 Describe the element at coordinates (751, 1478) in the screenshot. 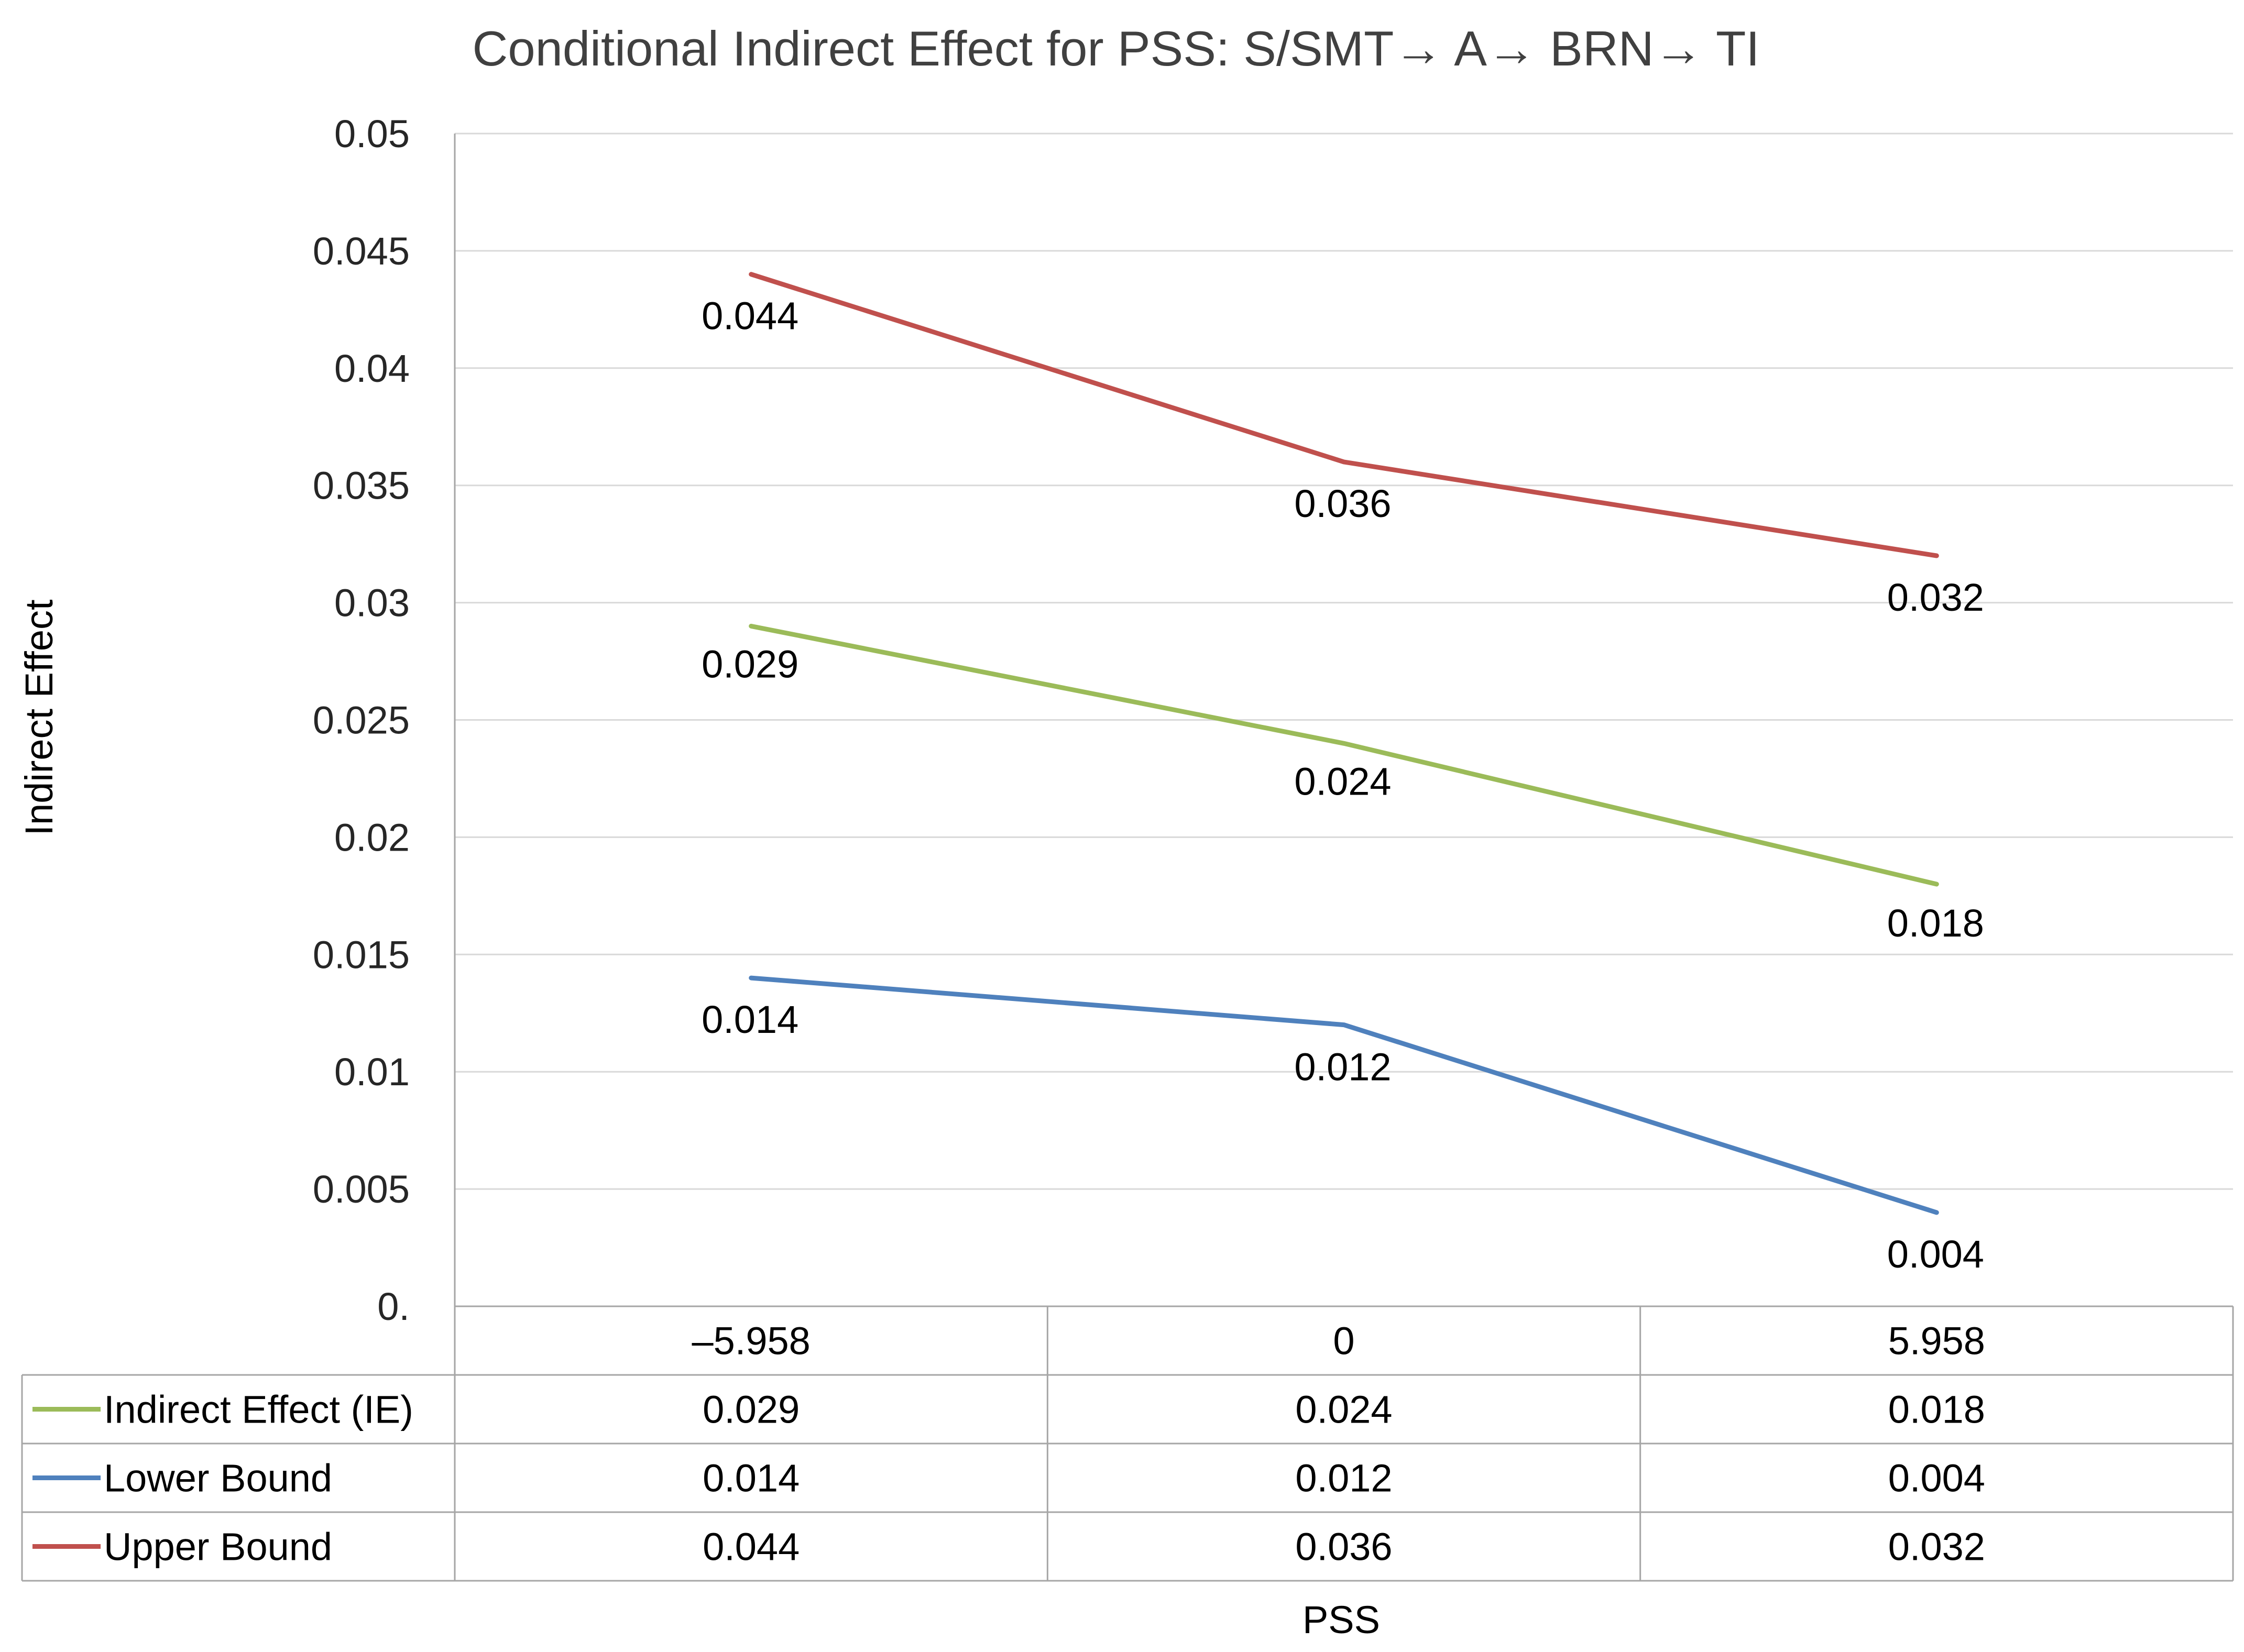

I see `table-cell: 0.014` at that location.